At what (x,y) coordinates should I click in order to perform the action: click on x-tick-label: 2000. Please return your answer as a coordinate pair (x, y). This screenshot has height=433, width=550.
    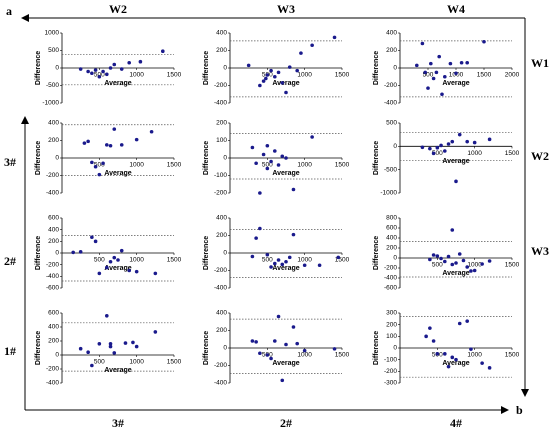
    Looking at the image, I should click on (512, 75).